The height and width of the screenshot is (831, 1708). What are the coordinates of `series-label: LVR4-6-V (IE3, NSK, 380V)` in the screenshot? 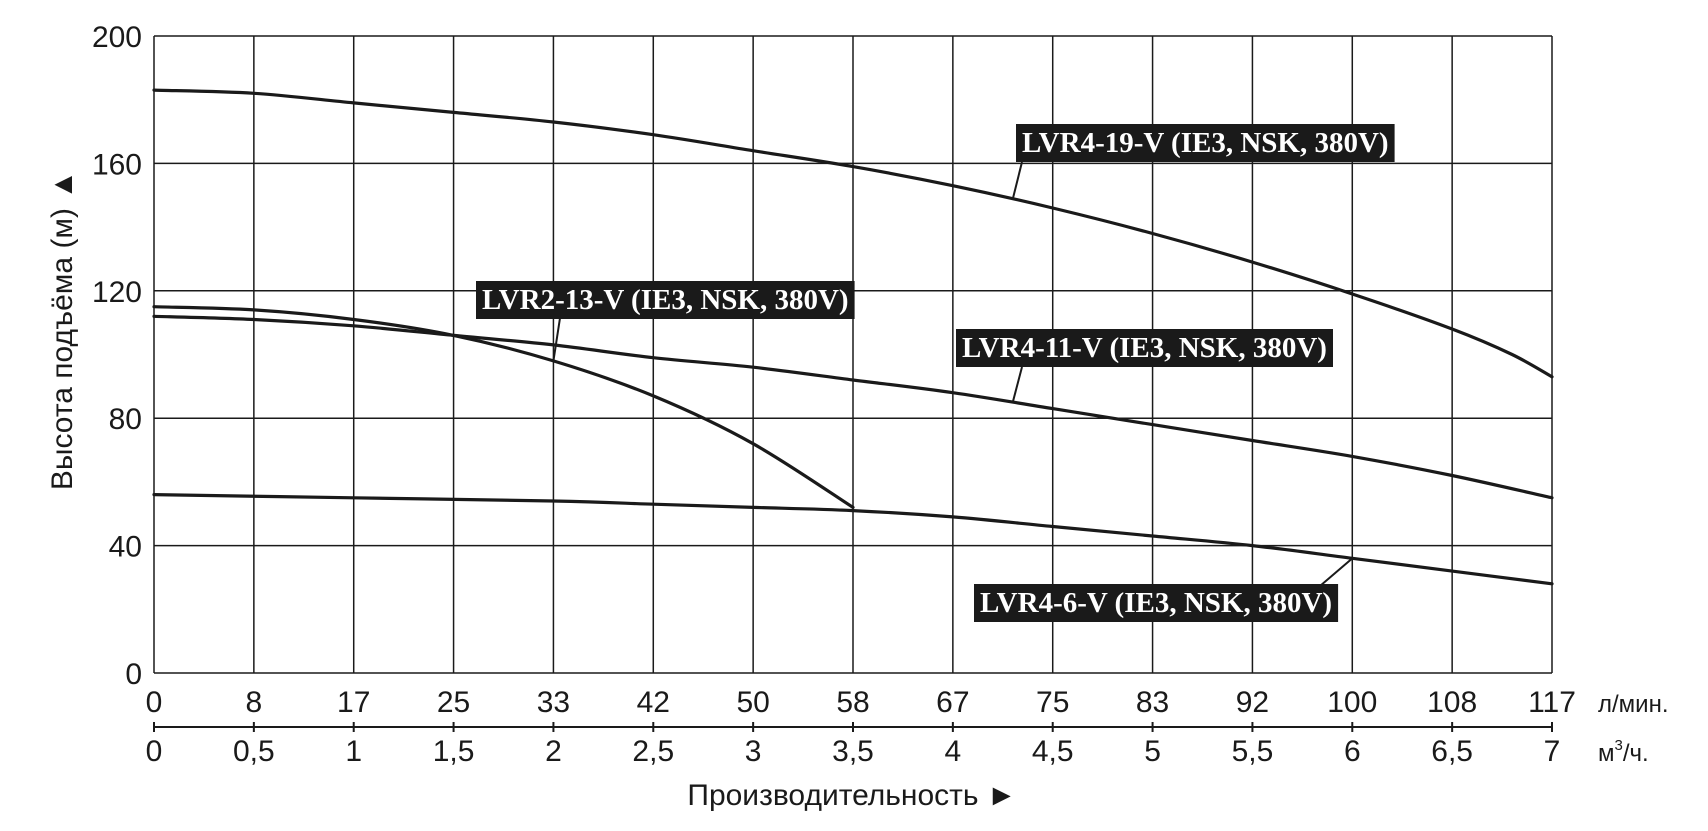 It's located at (1156, 603).